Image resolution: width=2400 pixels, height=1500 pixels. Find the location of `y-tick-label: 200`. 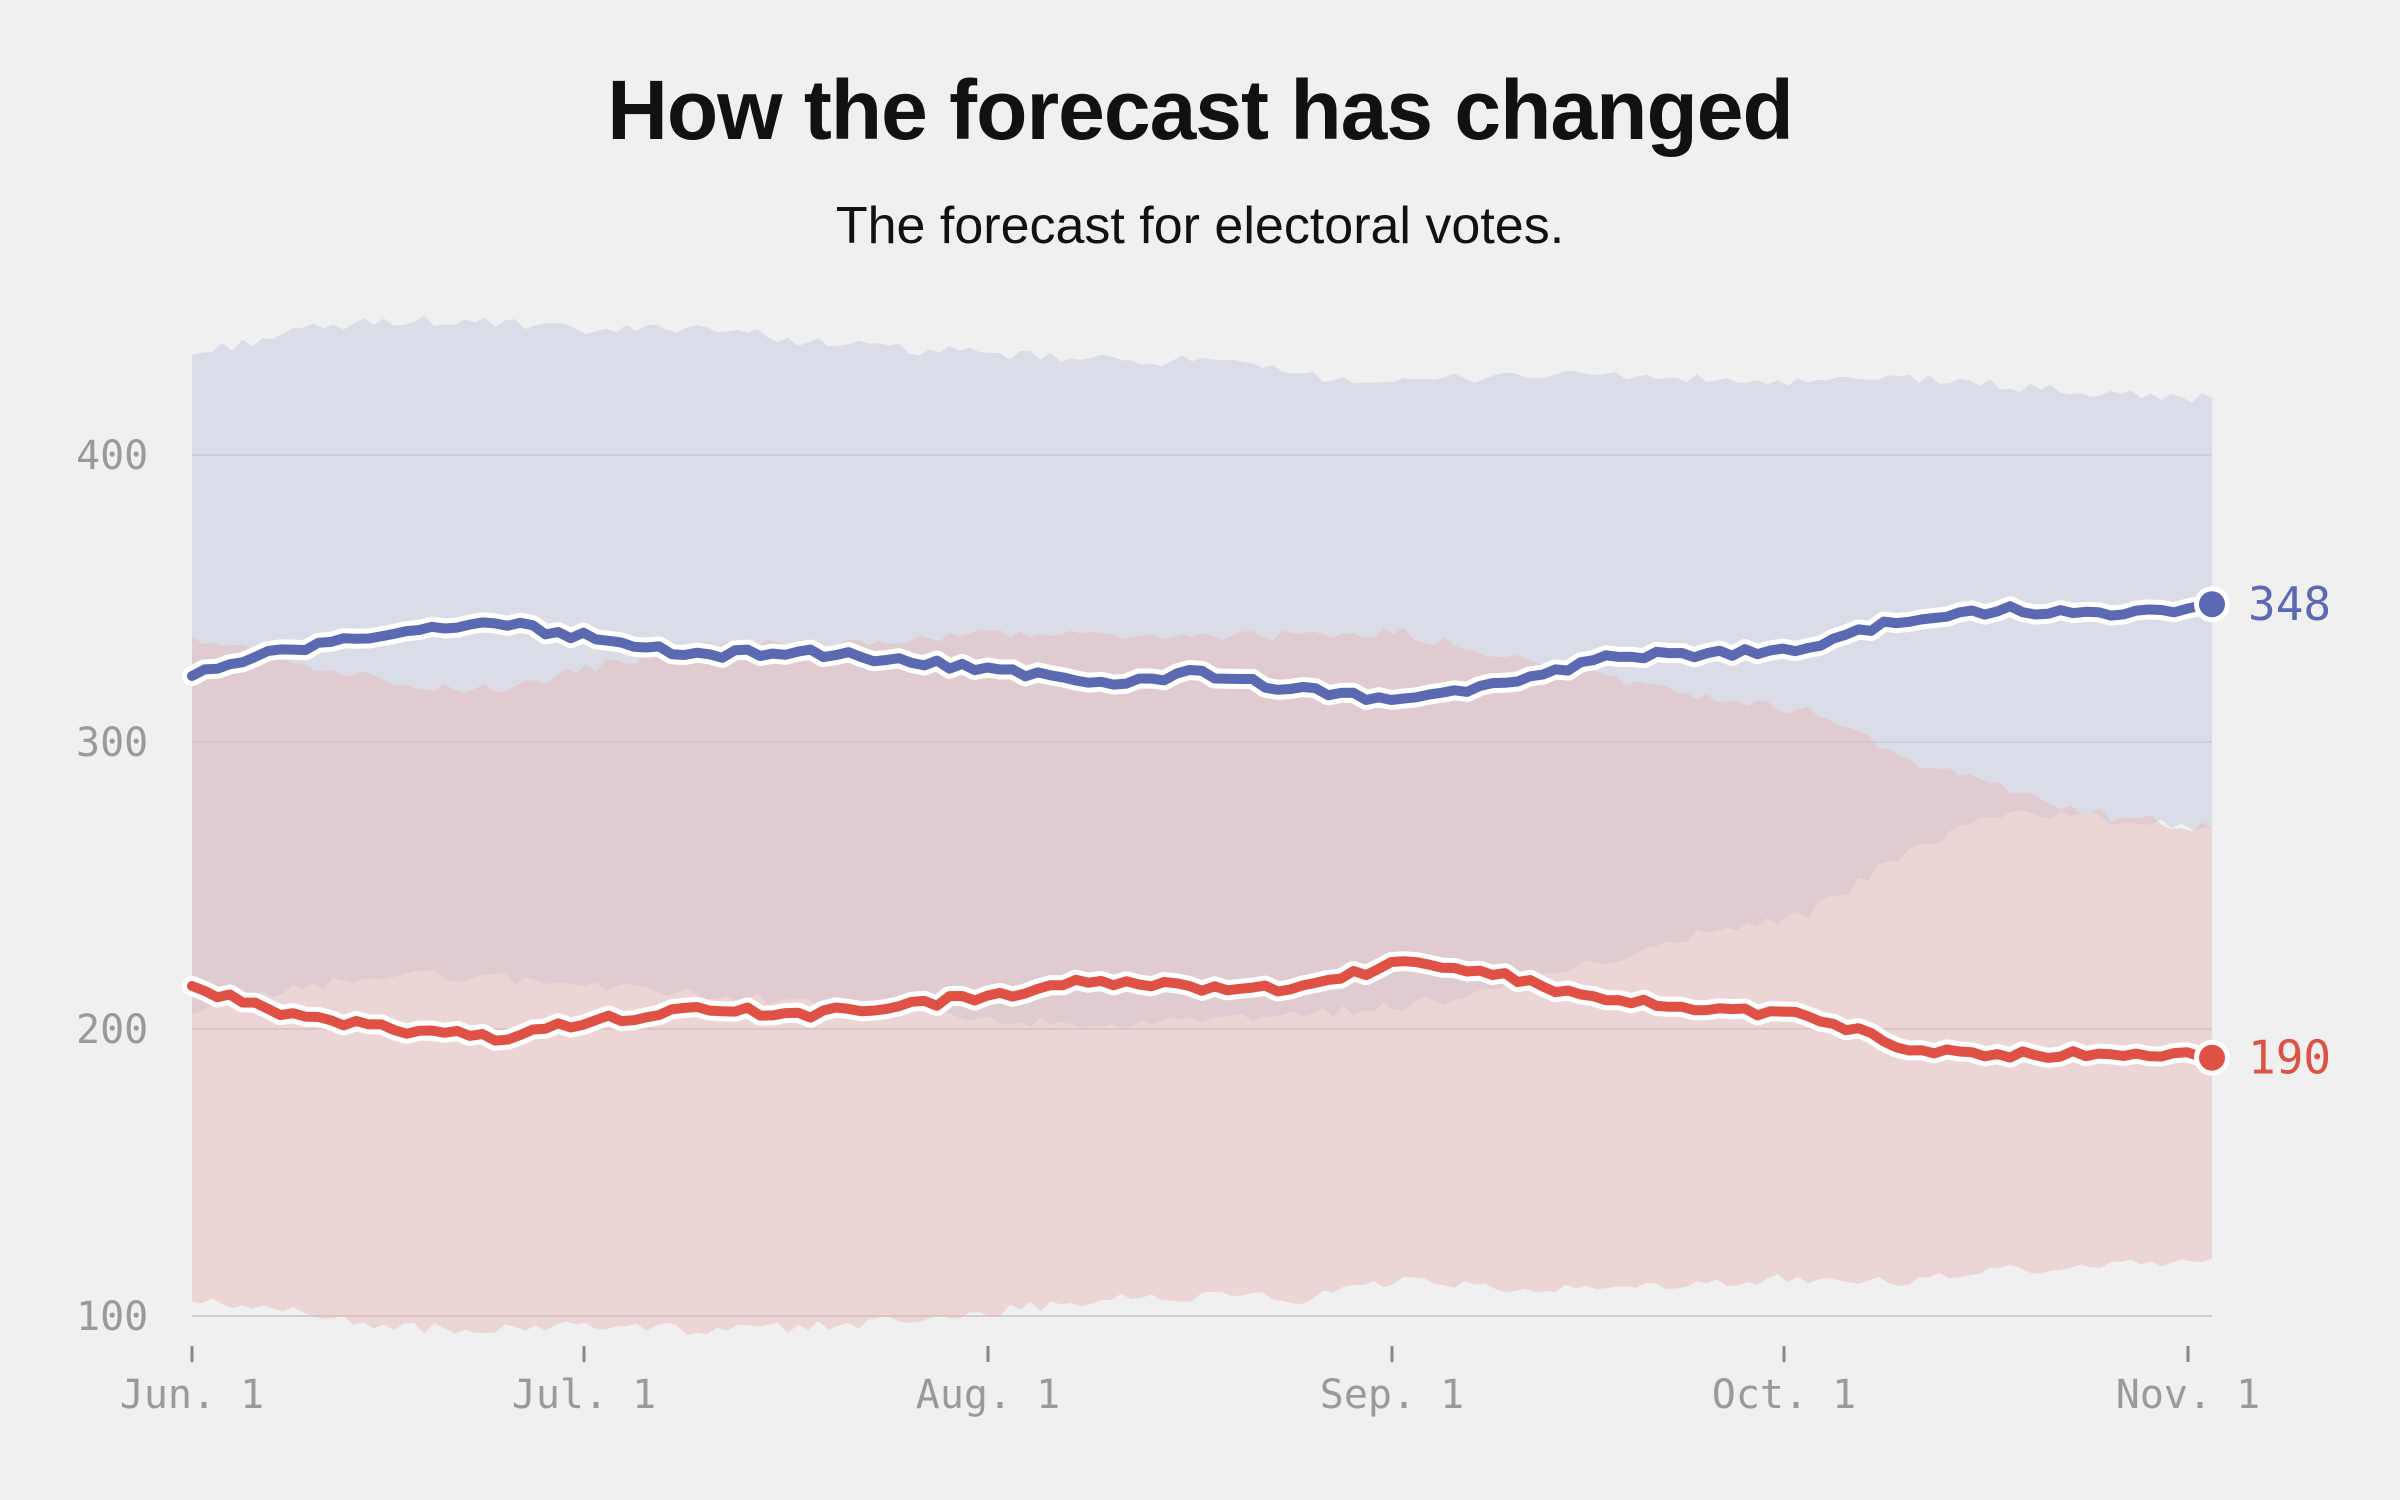

y-tick-label: 200 is located at coordinates (112, 1030).